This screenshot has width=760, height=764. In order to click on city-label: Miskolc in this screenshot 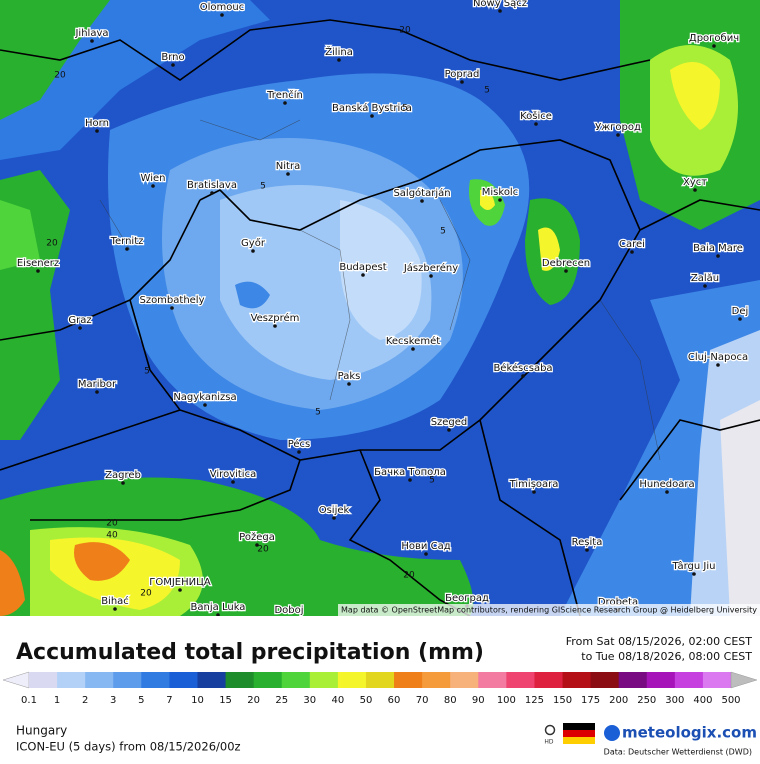, I will do `click(500, 192)`.